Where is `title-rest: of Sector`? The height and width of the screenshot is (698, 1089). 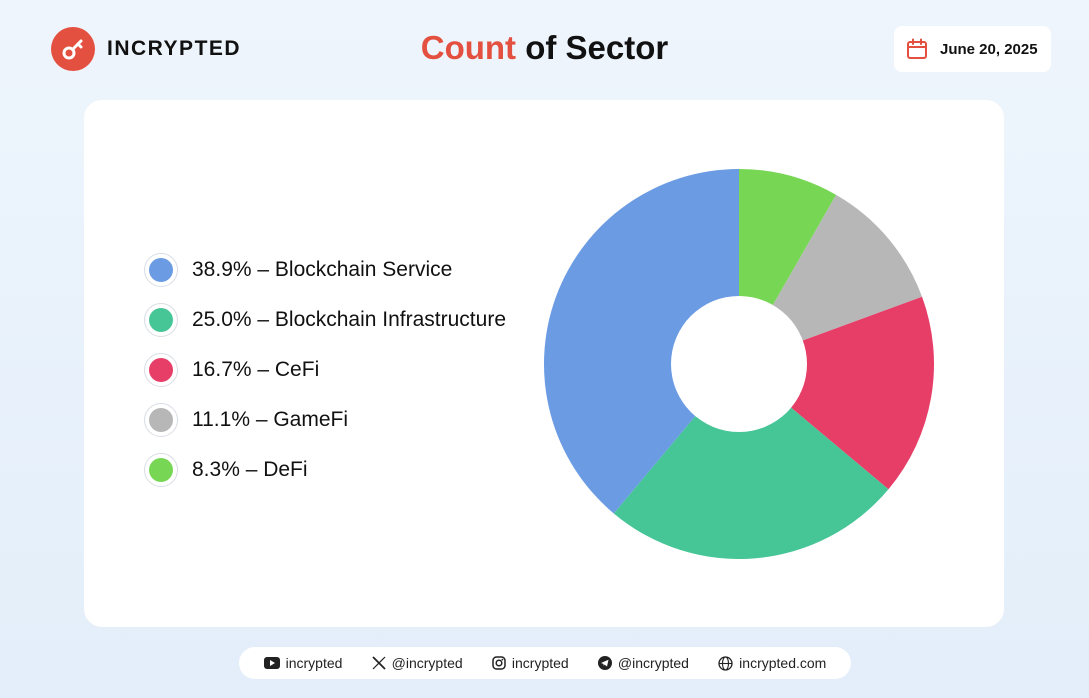 title-rest: of Sector is located at coordinates (592, 47).